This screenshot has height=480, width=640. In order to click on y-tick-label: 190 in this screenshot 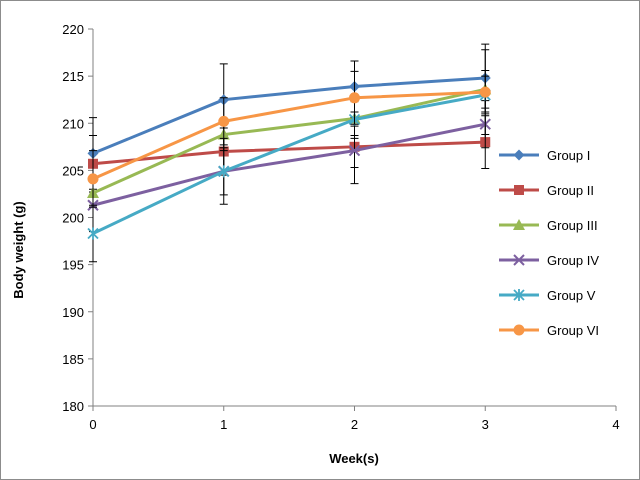, I will do `click(73, 312)`.